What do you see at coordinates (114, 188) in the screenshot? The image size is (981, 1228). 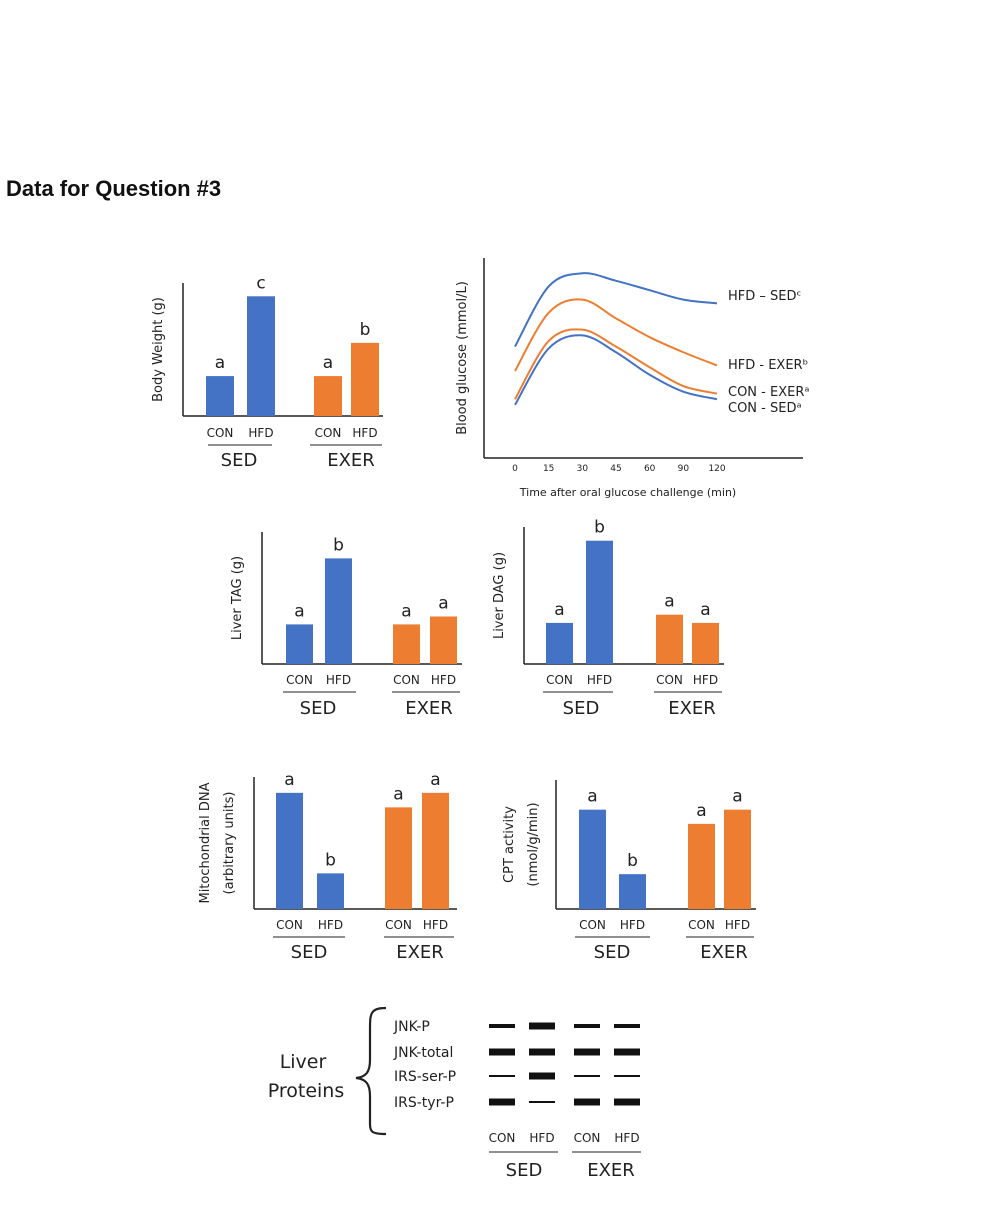 I see `page-title: Data for Question #3` at bounding box center [114, 188].